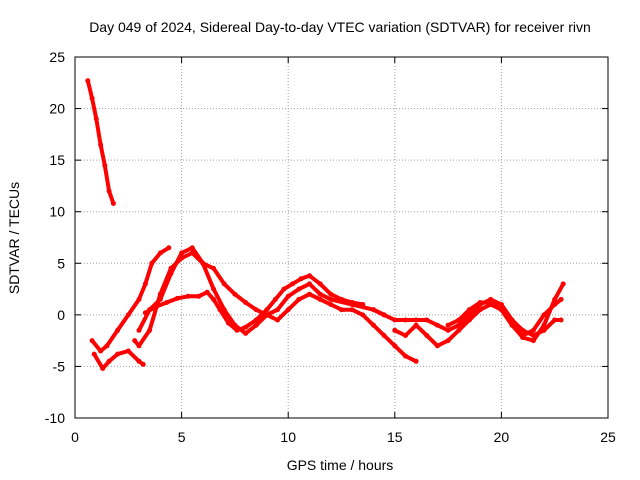  I want to click on x-tick-label: 5, so click(182, 437).